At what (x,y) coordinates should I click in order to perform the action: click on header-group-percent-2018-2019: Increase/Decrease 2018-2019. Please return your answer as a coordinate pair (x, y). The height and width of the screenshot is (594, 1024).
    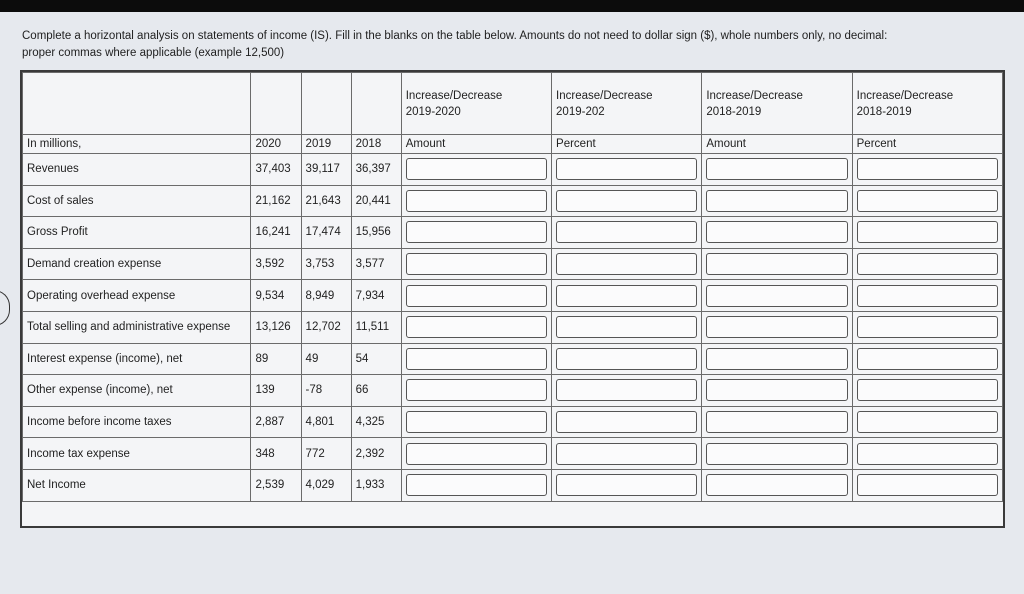
    Looking at the image, I should click on (927, 103).